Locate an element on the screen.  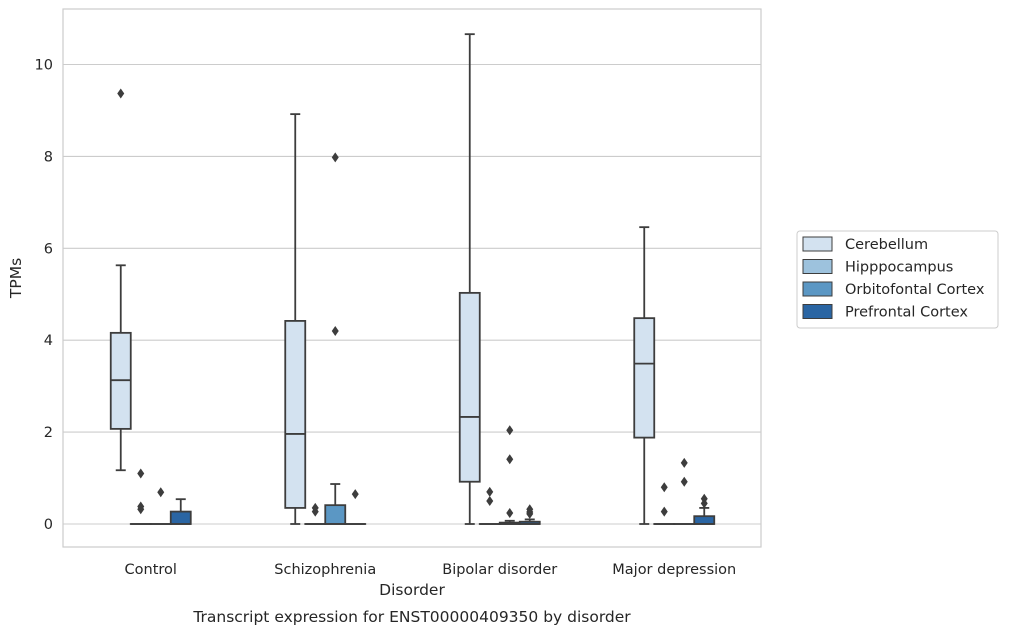
legend-label: Orbitofontal Cortex is located at coordinates (915, 290).